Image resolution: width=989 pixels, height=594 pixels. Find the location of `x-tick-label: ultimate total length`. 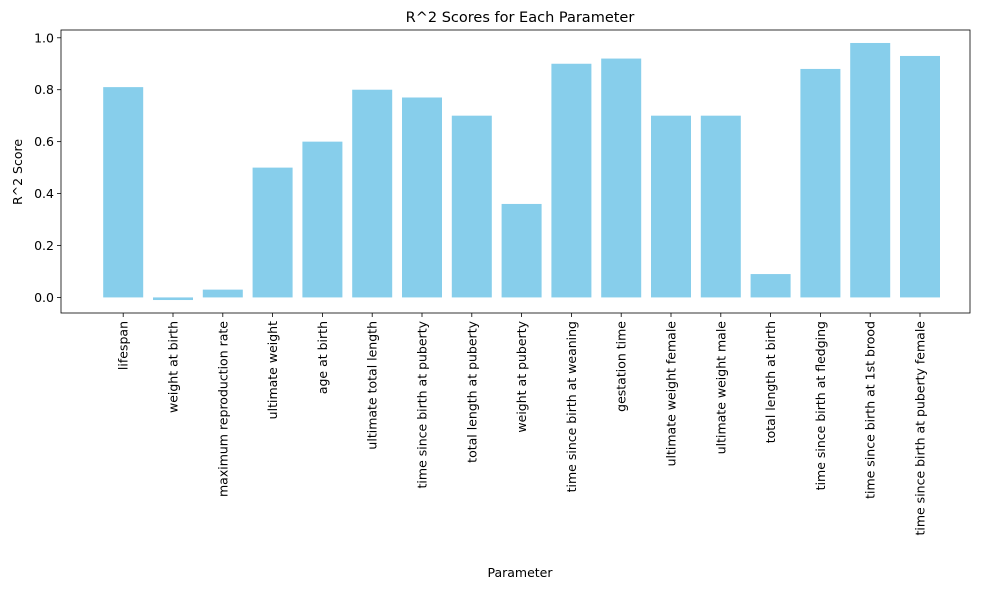

x-tick-label: ultimate total length is located at coordinates (372, 385).